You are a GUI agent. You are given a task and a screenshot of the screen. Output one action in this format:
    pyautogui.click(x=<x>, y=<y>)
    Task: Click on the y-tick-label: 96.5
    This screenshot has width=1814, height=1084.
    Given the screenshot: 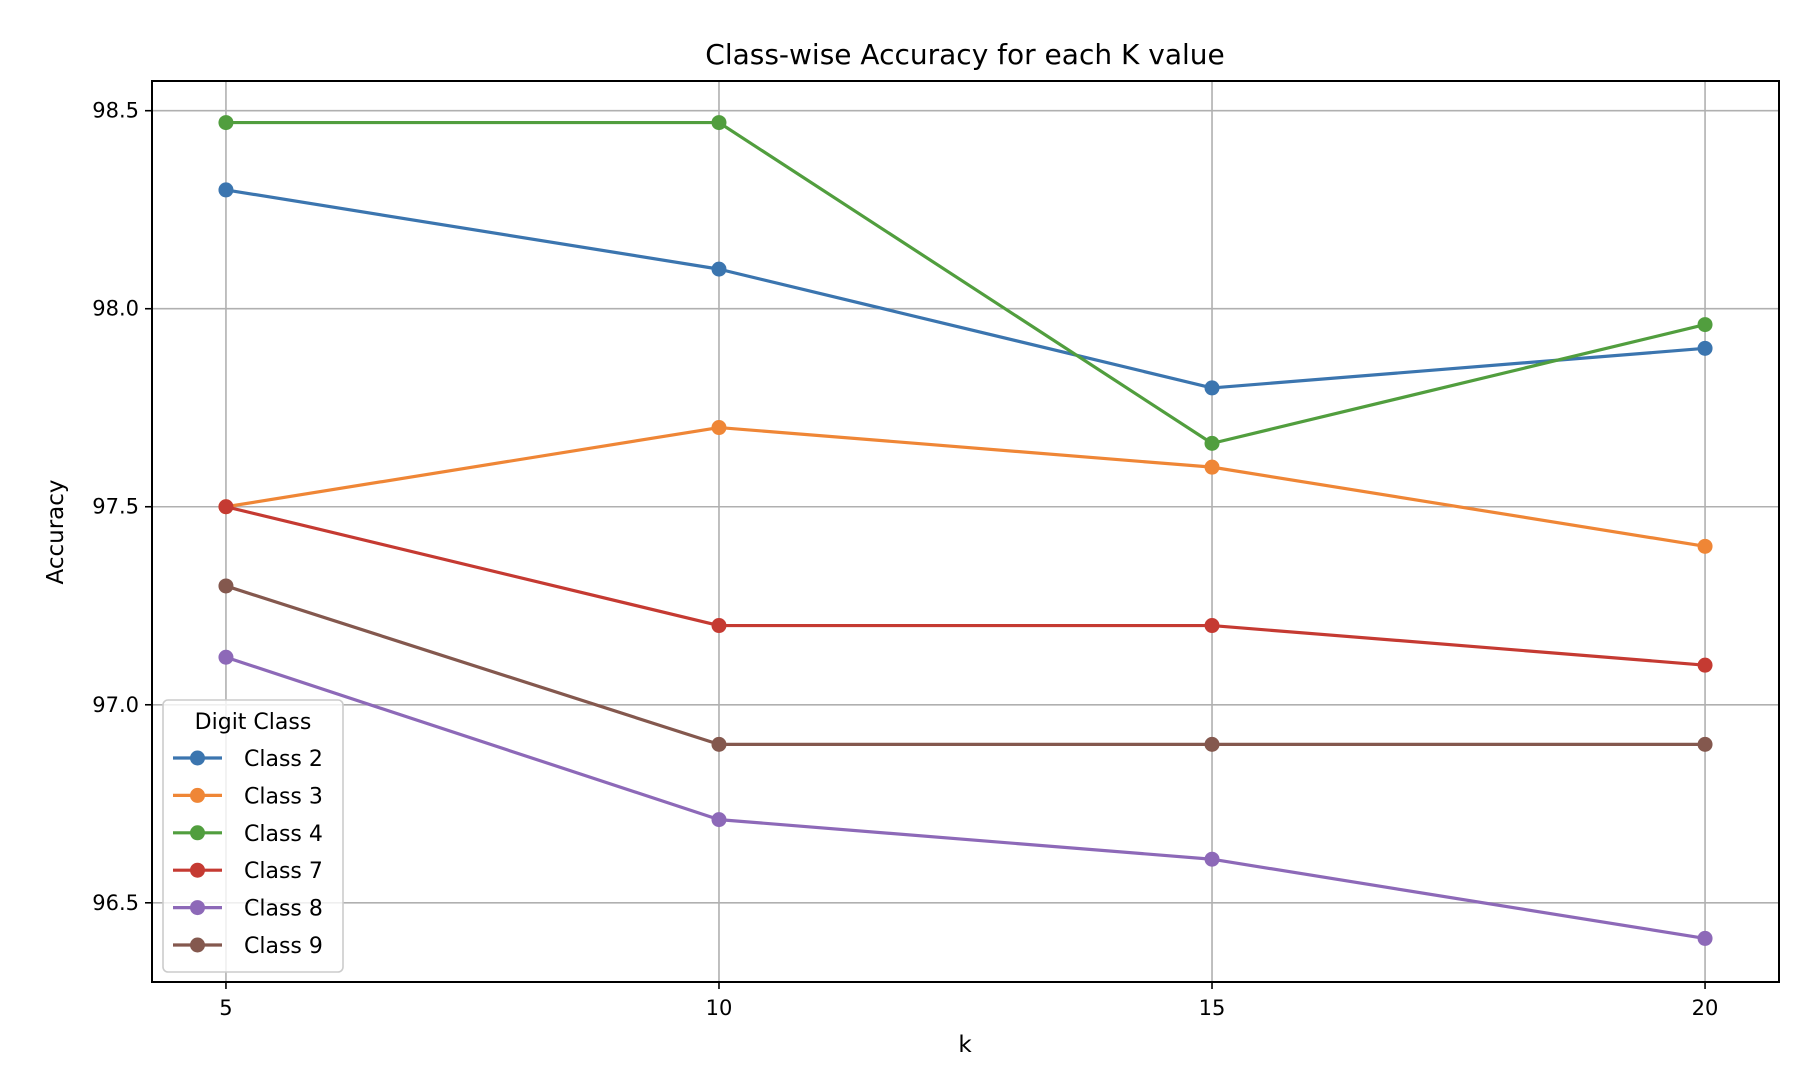 What is the action you would take?
    pyautogui.click(x=115, y=903)
    